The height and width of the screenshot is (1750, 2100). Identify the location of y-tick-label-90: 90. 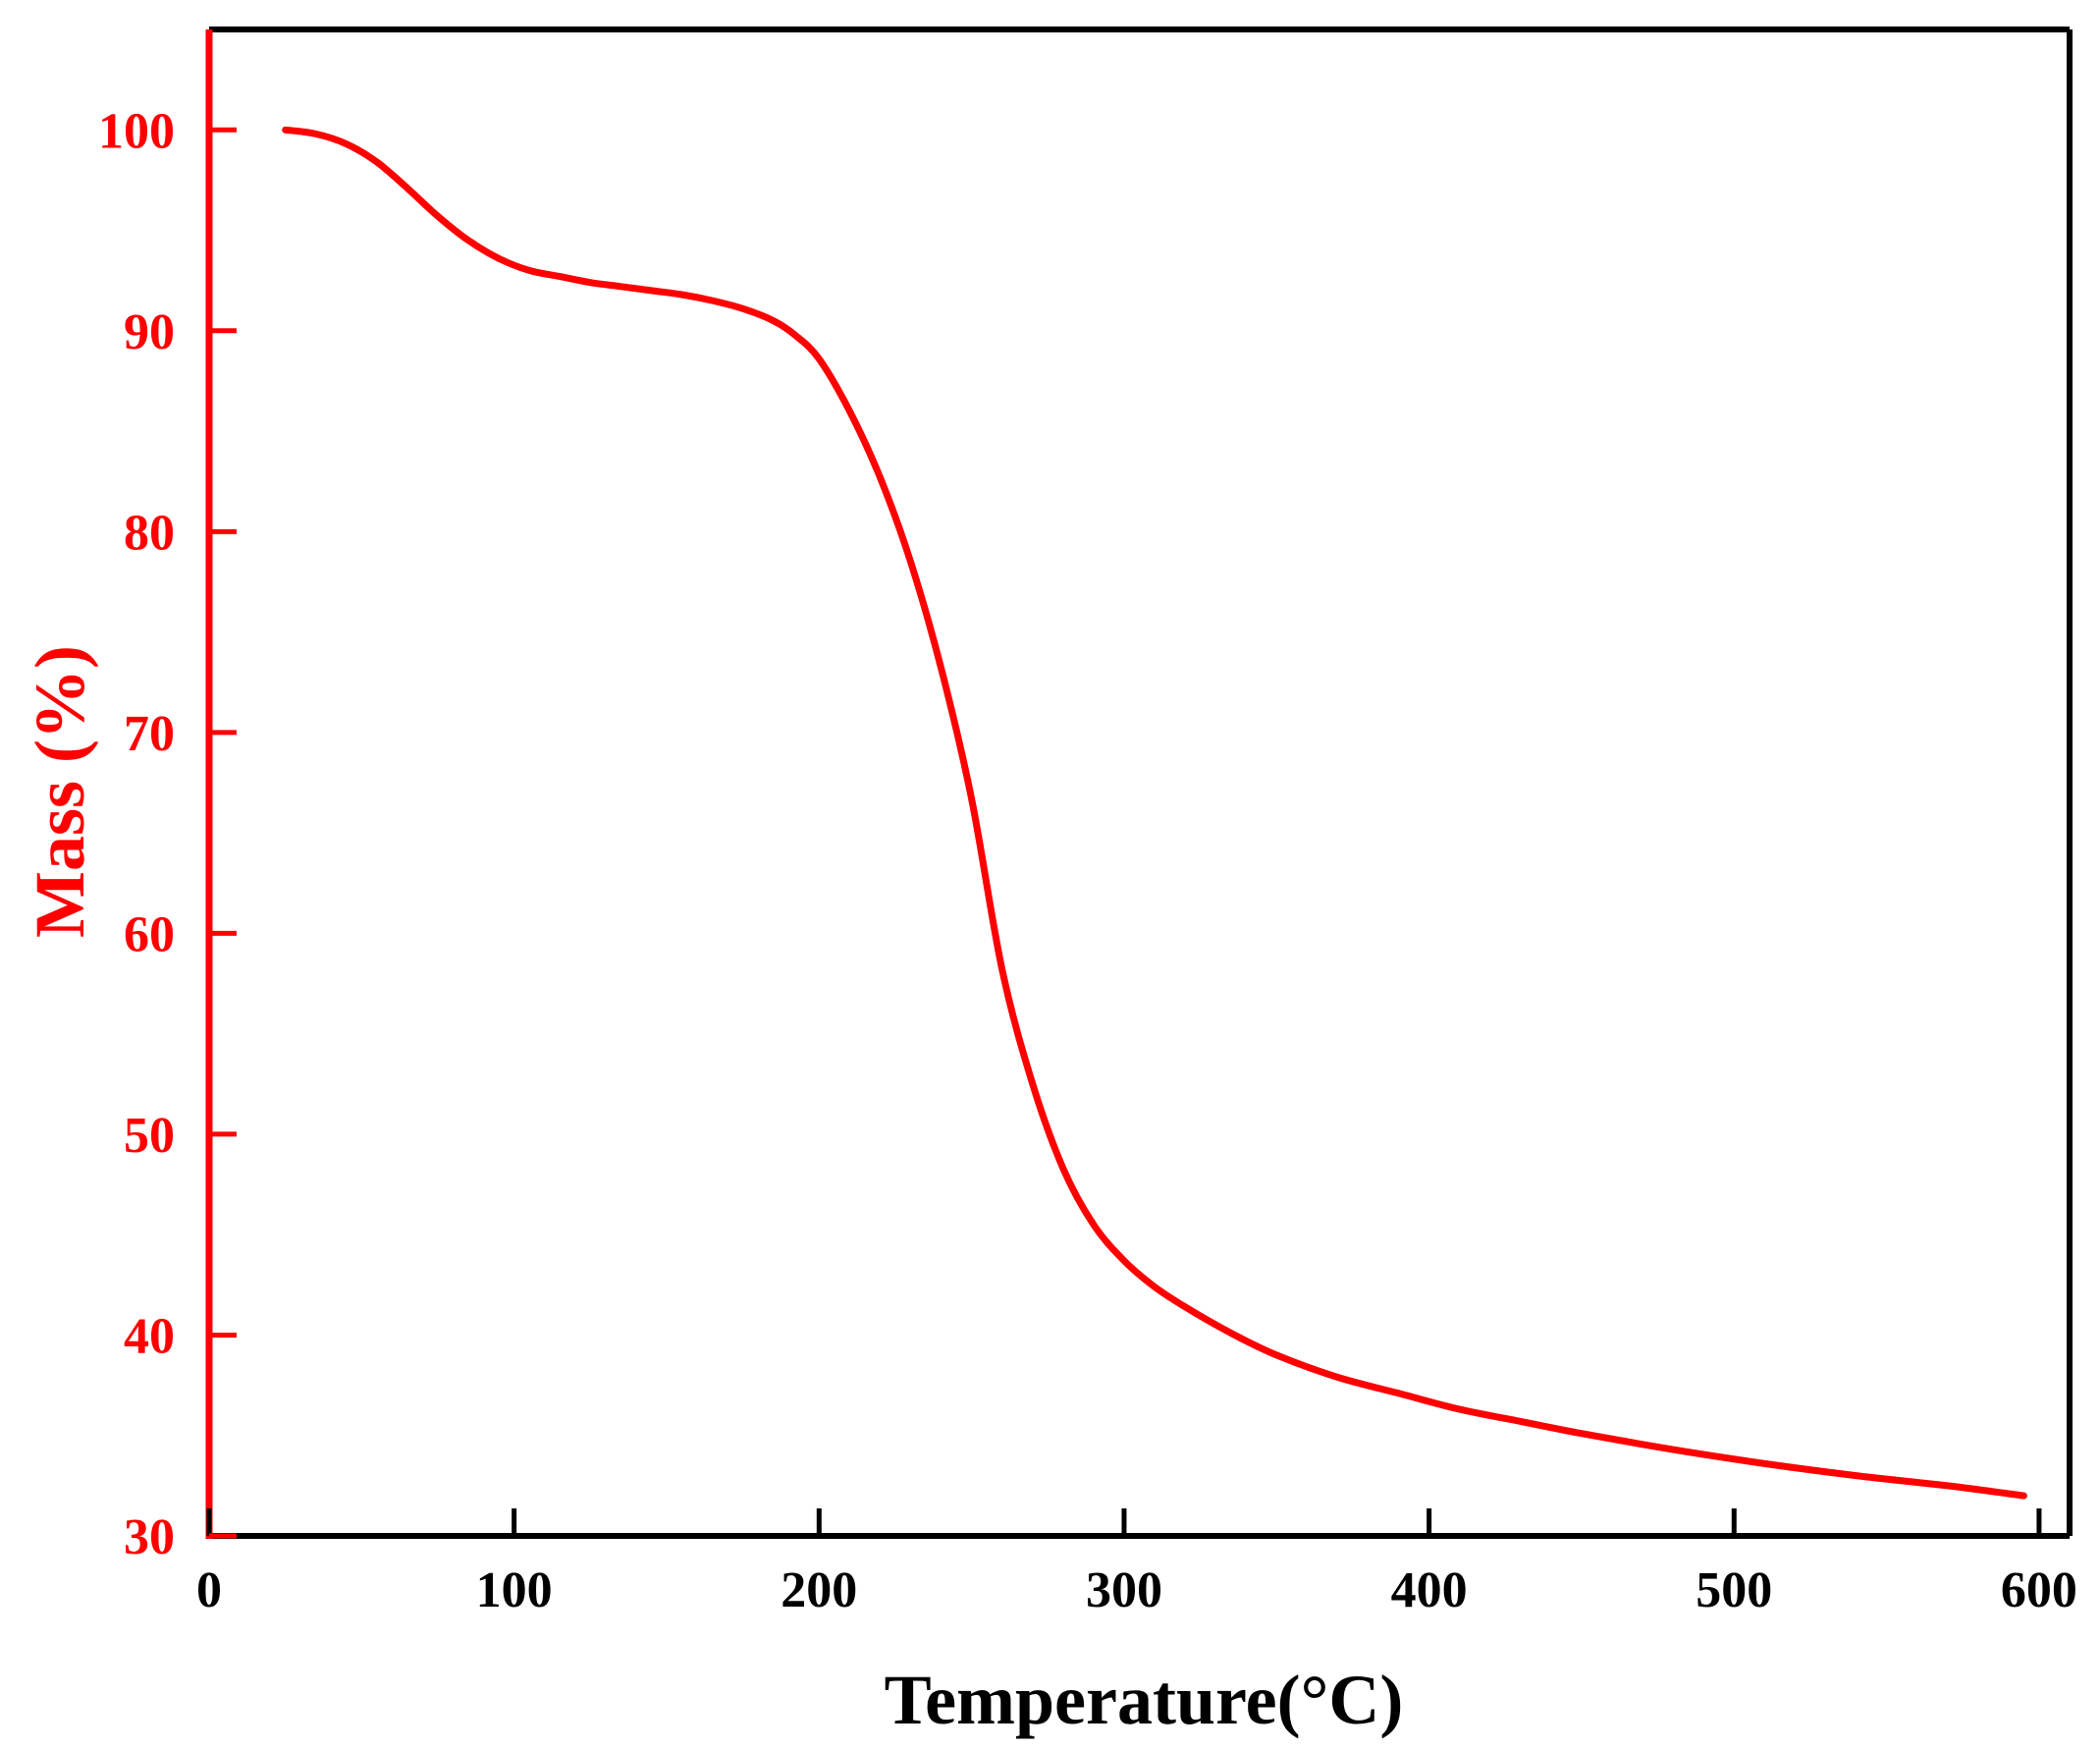
(149, 332).